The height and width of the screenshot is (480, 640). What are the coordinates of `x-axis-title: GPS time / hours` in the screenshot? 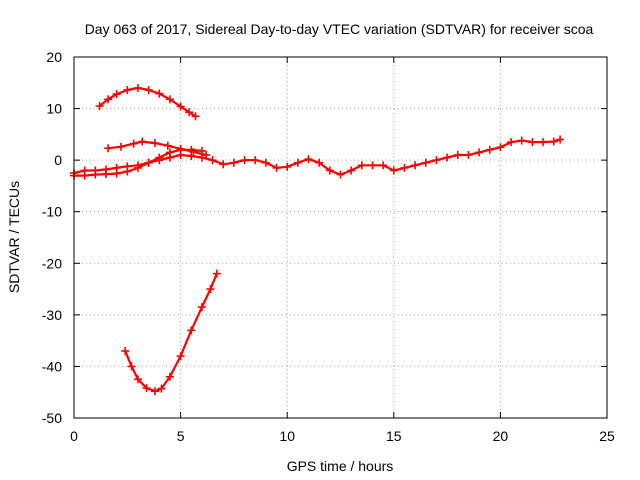 It's located at (340, 466).